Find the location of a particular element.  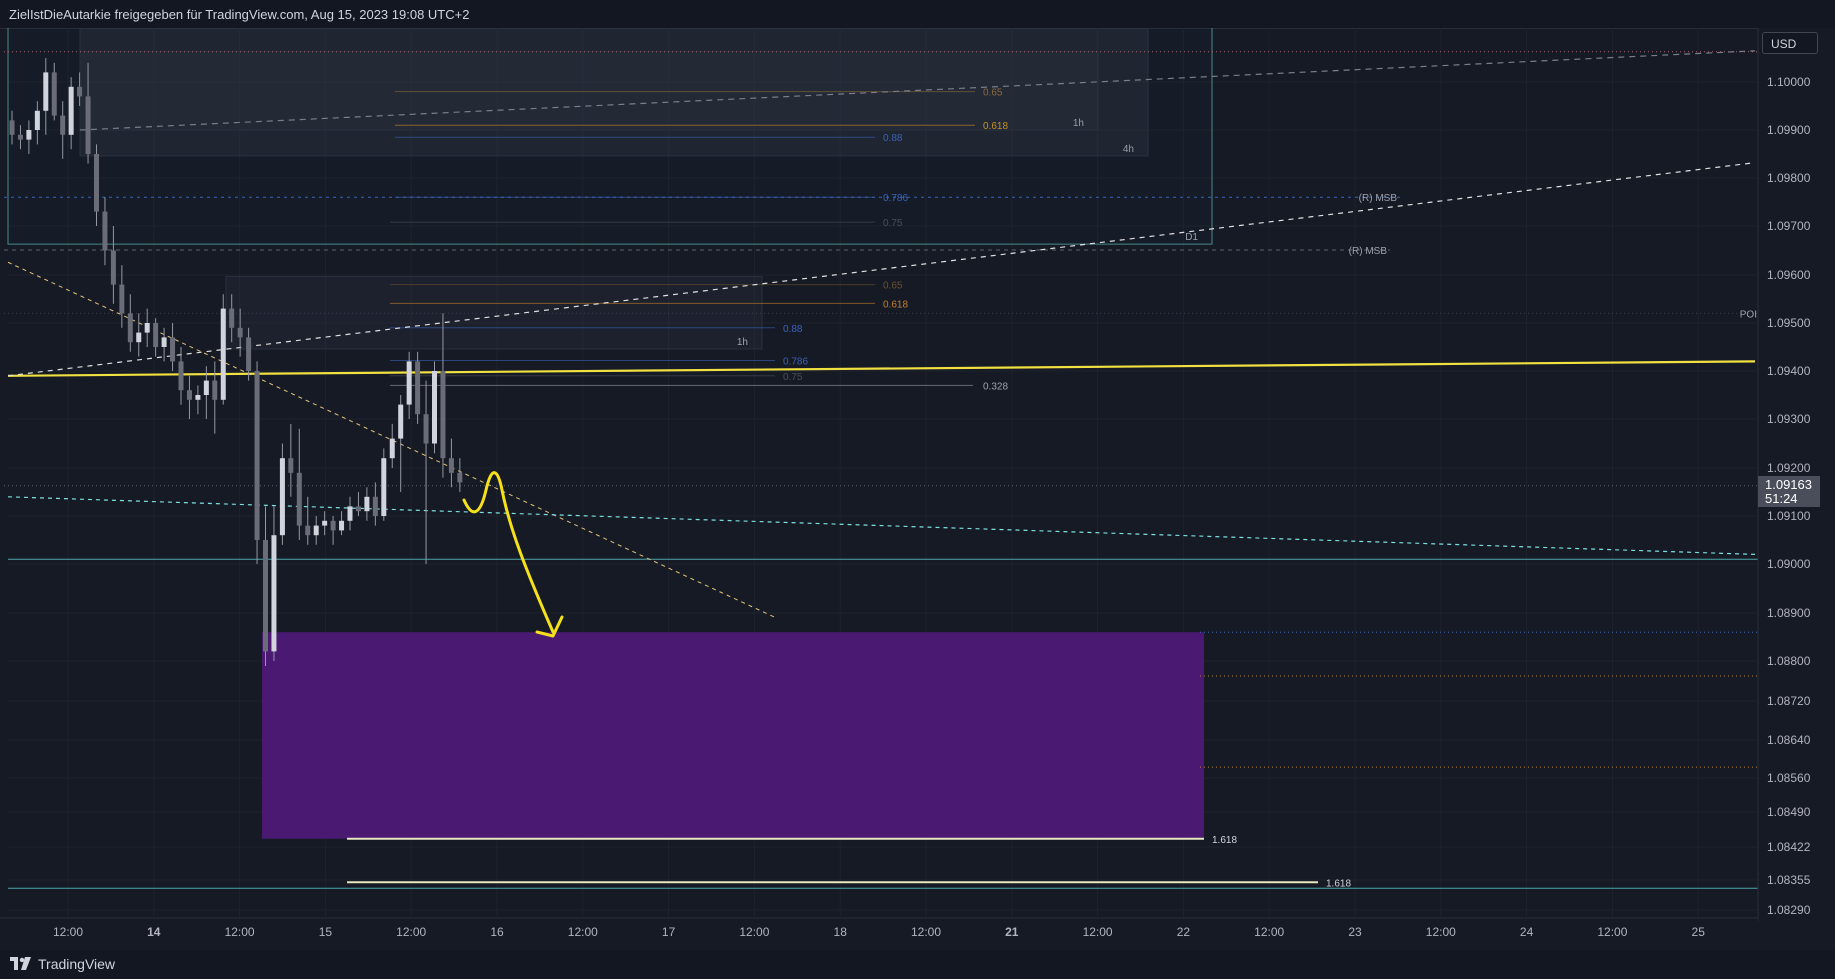

price-tick-label: 1.09100 is located at coordinates (1789, 516).